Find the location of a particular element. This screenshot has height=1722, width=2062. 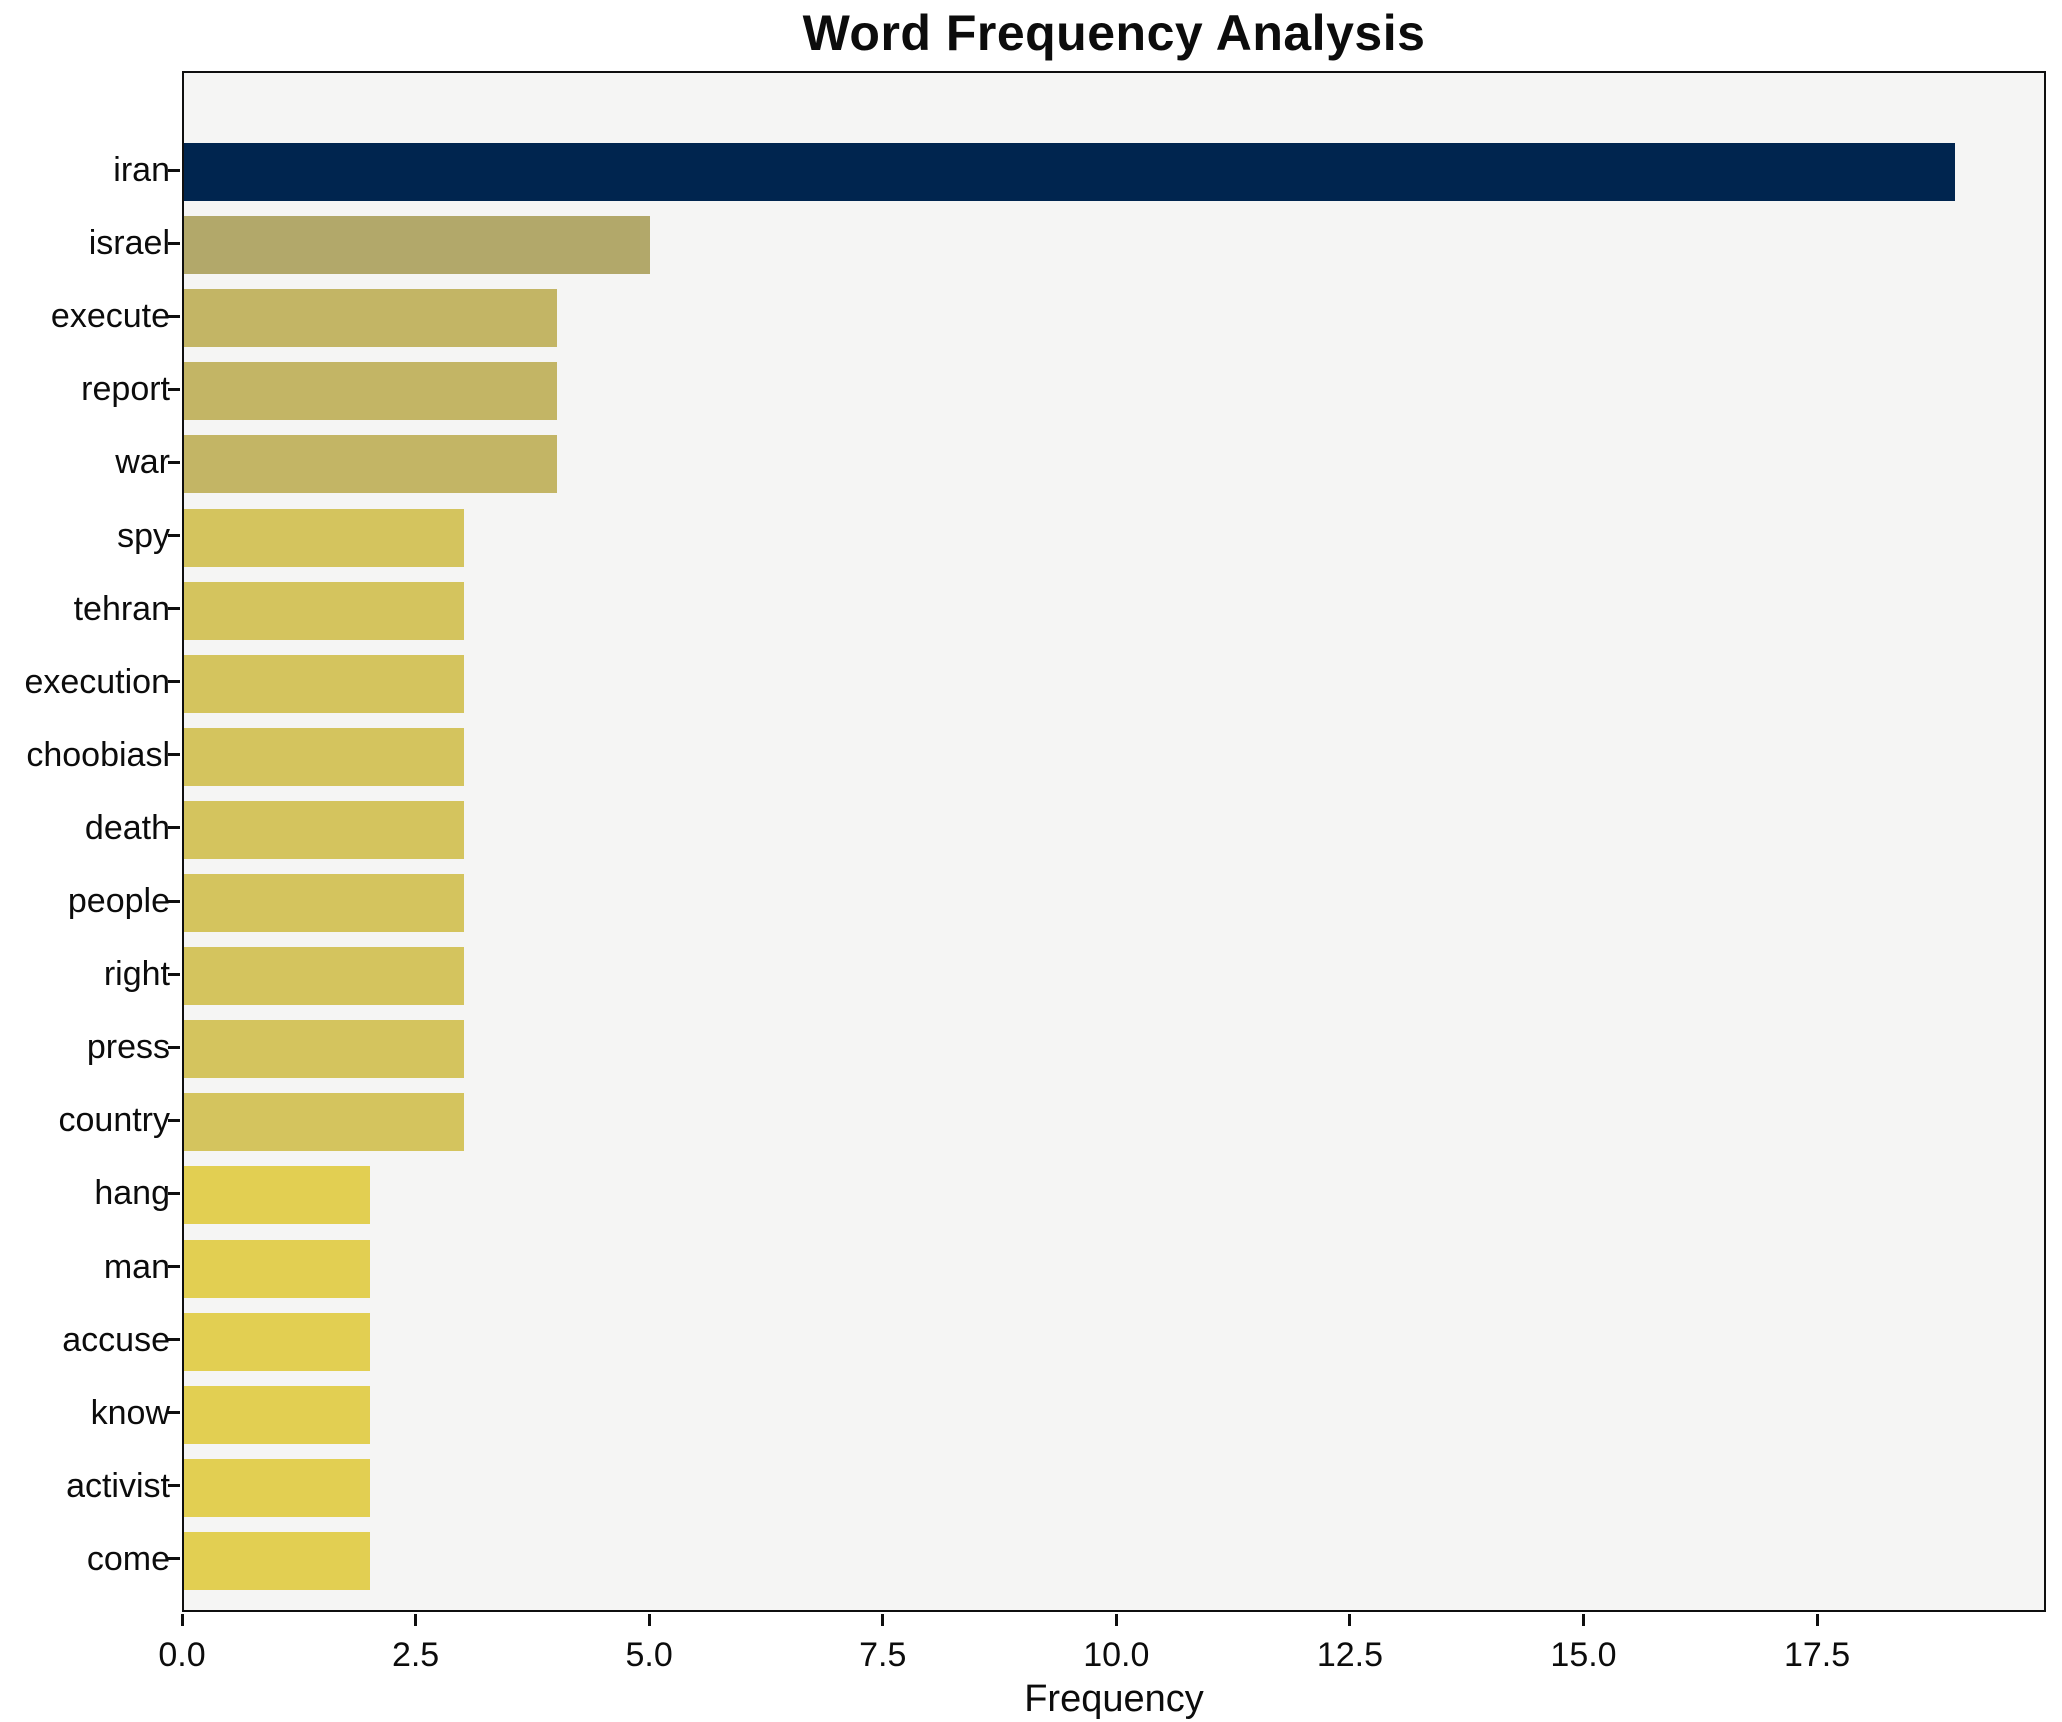

y-tick-label-death: death is located at coordinates (127, 827).